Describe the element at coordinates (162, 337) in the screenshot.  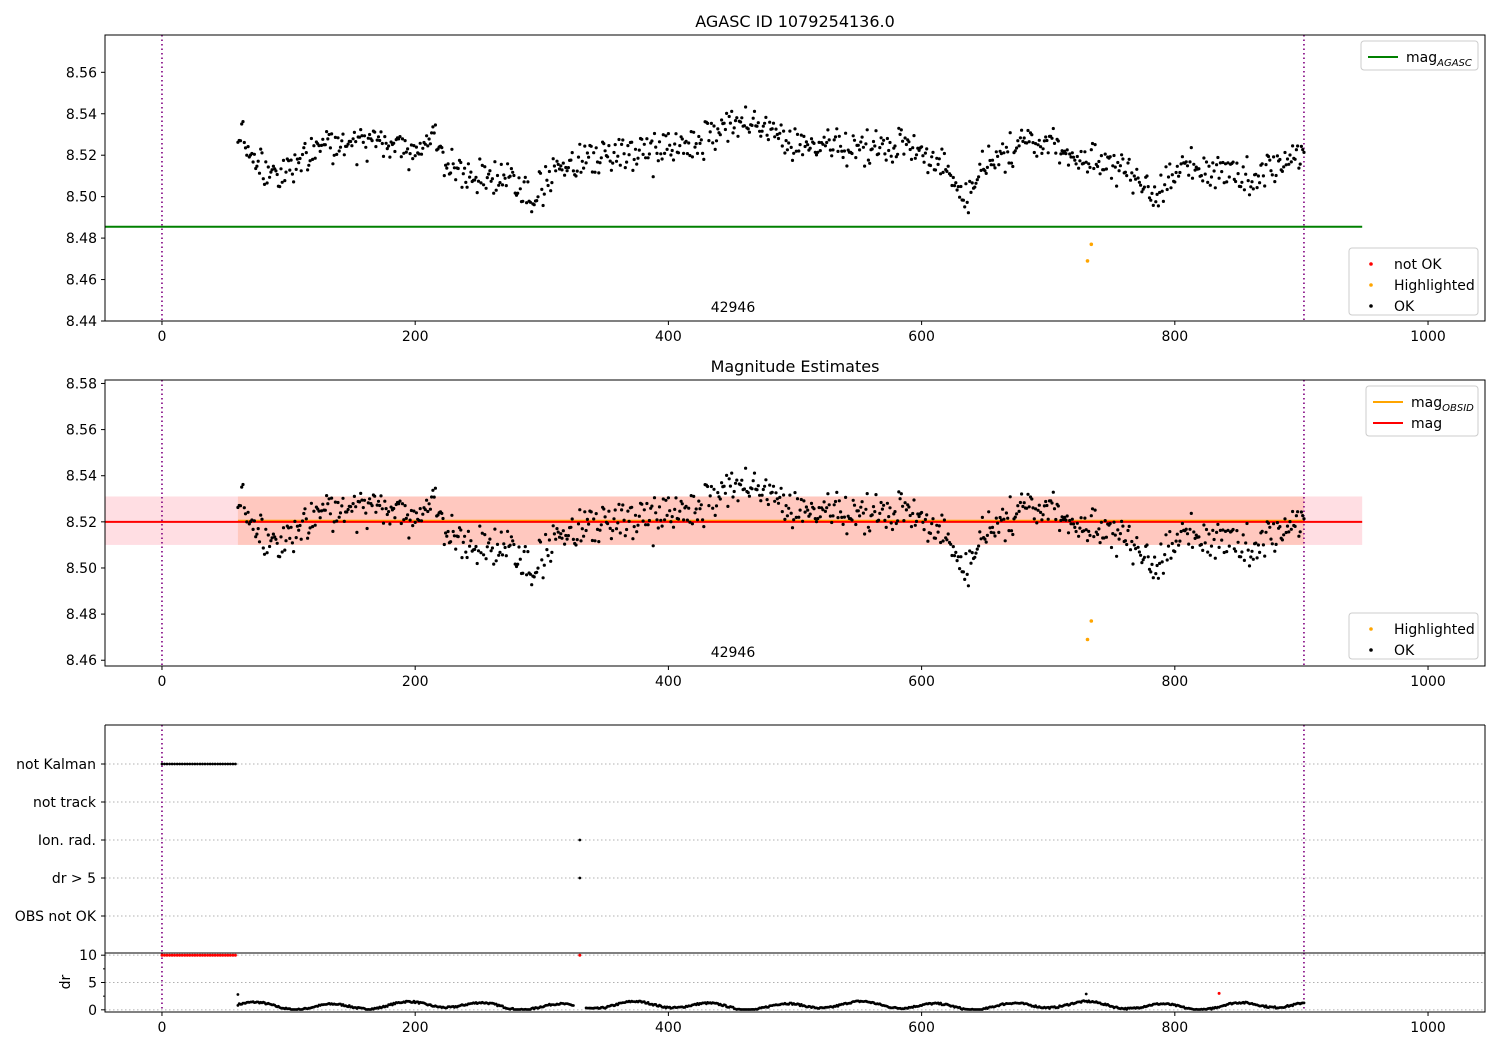
I see `x-tick-label: 0` at that location.